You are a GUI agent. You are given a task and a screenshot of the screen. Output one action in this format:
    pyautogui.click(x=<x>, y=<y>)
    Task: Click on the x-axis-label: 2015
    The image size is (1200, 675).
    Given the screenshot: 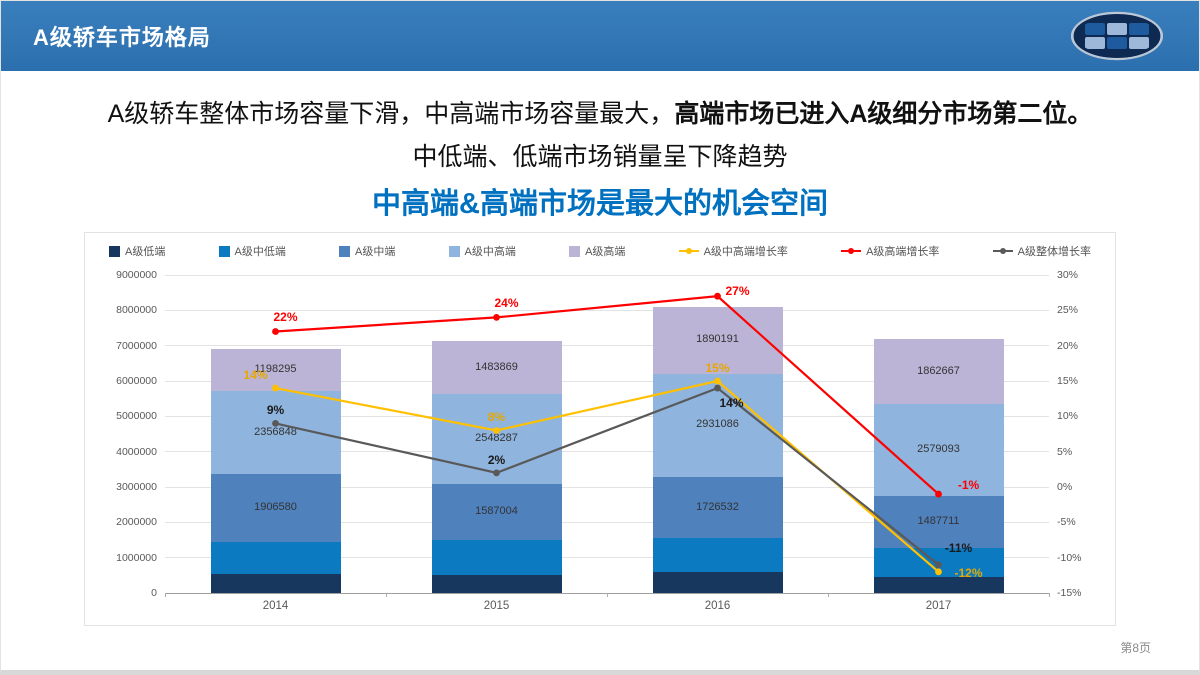 What is the action you would take?
    pyautogui.click(x=496, y=606)
    